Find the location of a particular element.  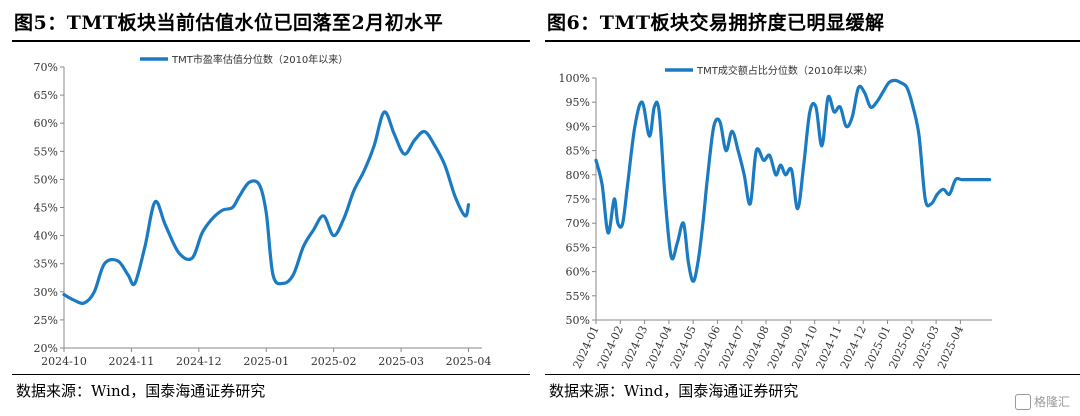

y-tick-label: 25% is located at coordinates (46, 320).